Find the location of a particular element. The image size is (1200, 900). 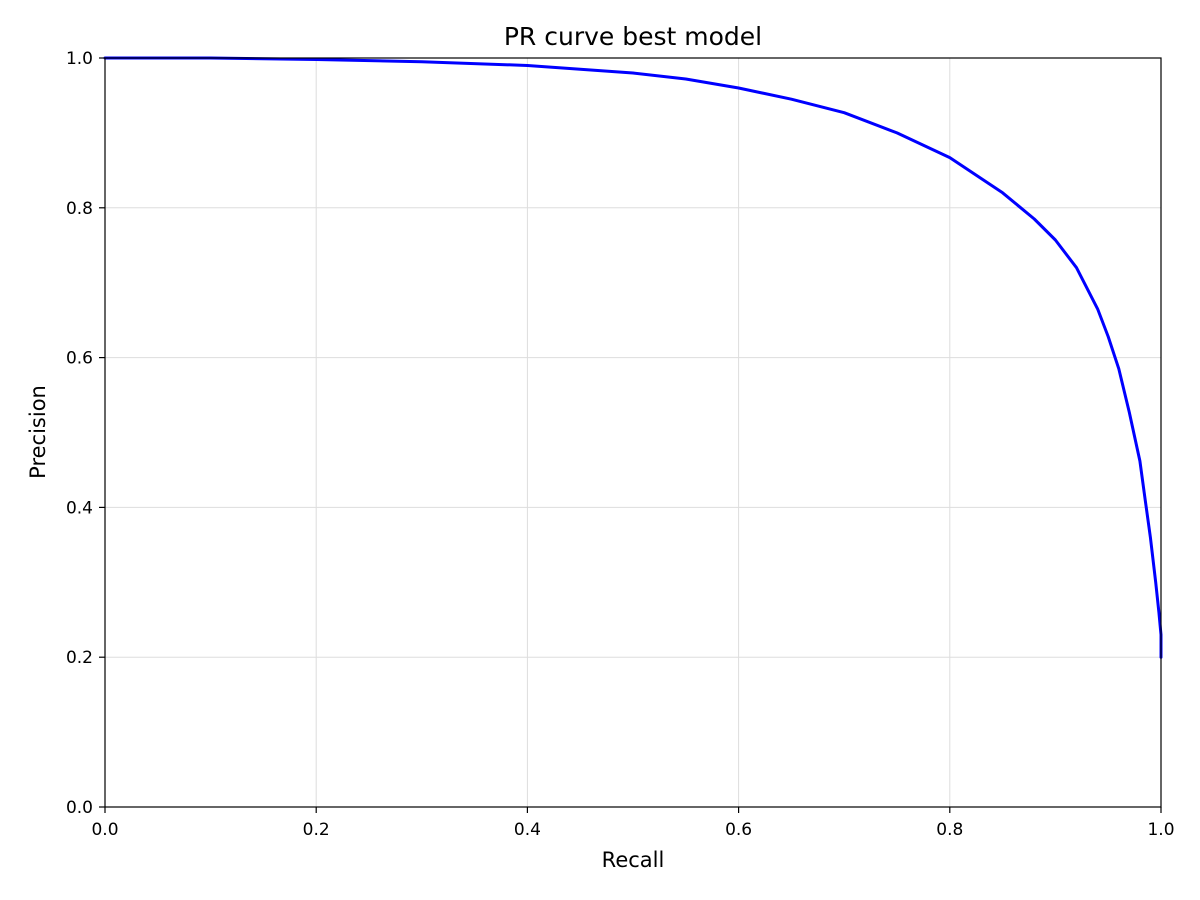

y-tick-label: 0.2 is located at coordinates (79, 658).